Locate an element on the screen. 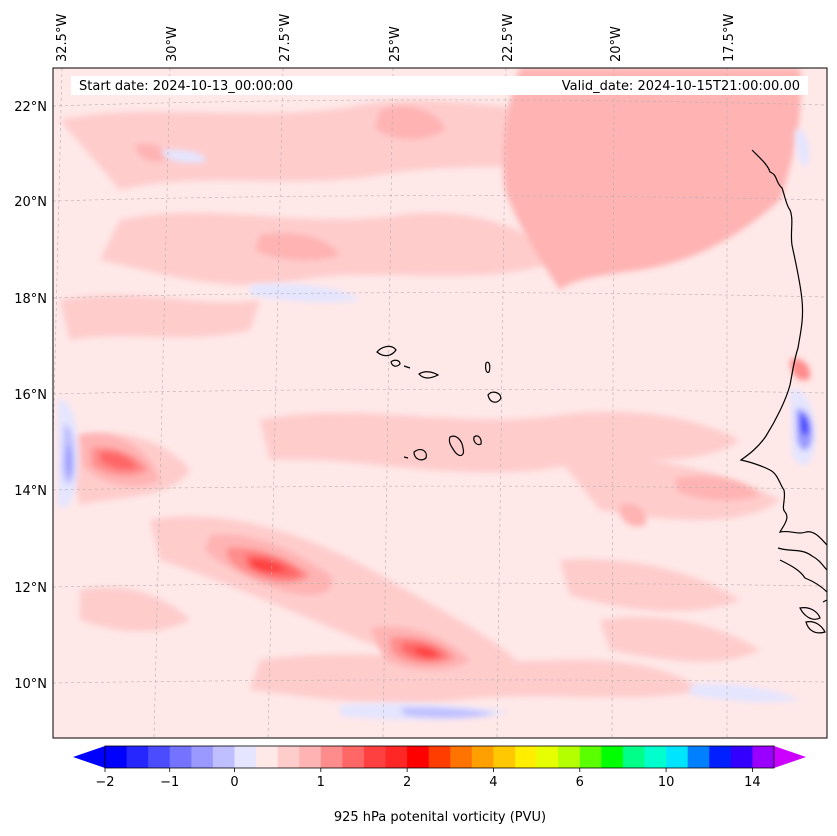  lat-label: 10°N is located at coordinates (30, 684).